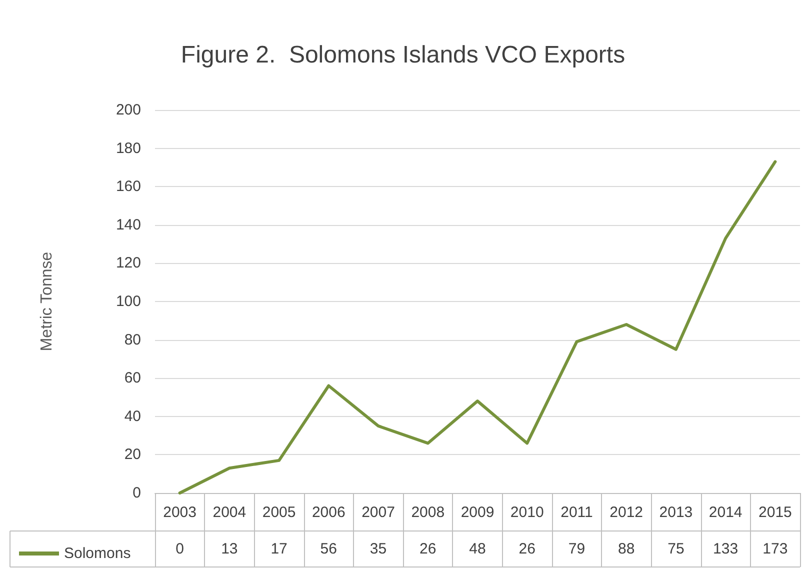  I want to click on y-tick-label: 20, so click(132, 455).